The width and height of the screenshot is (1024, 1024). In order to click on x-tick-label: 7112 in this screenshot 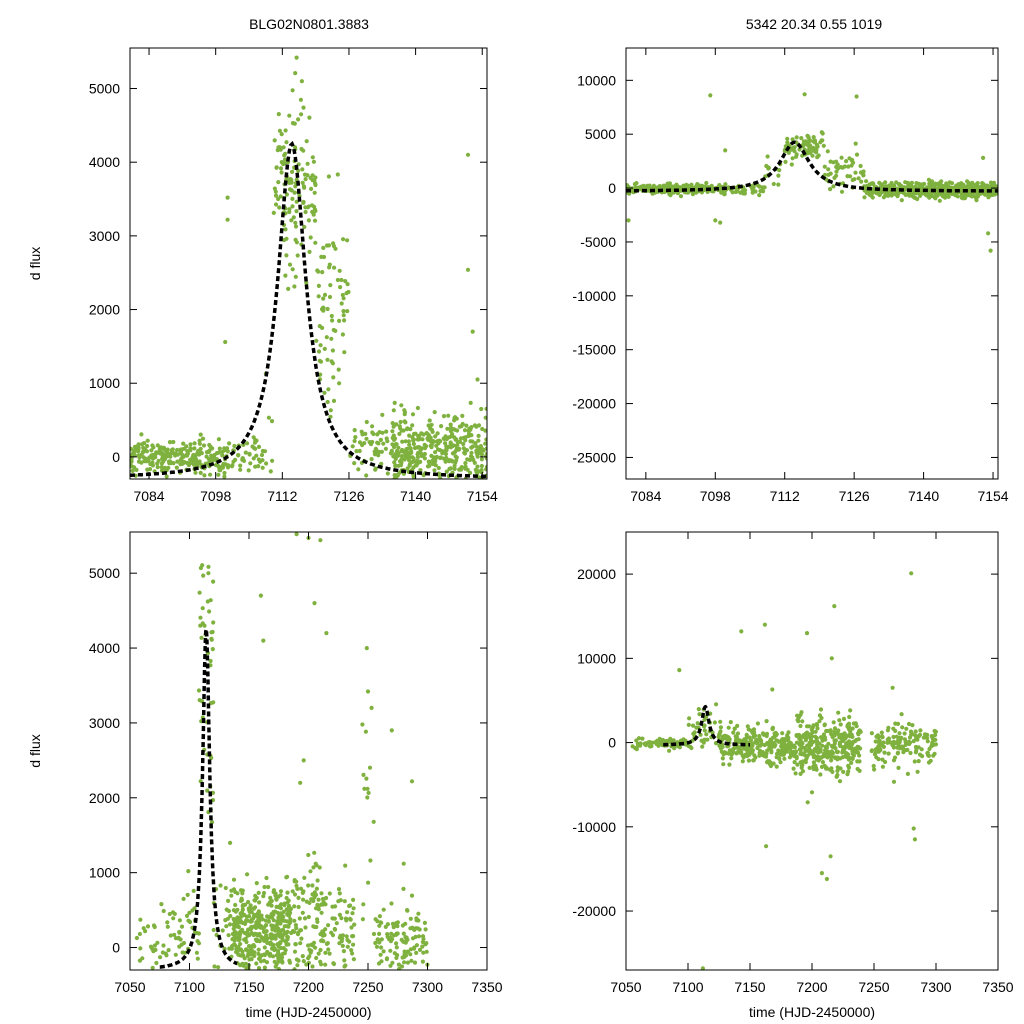, I will do `click(282, 496)`.